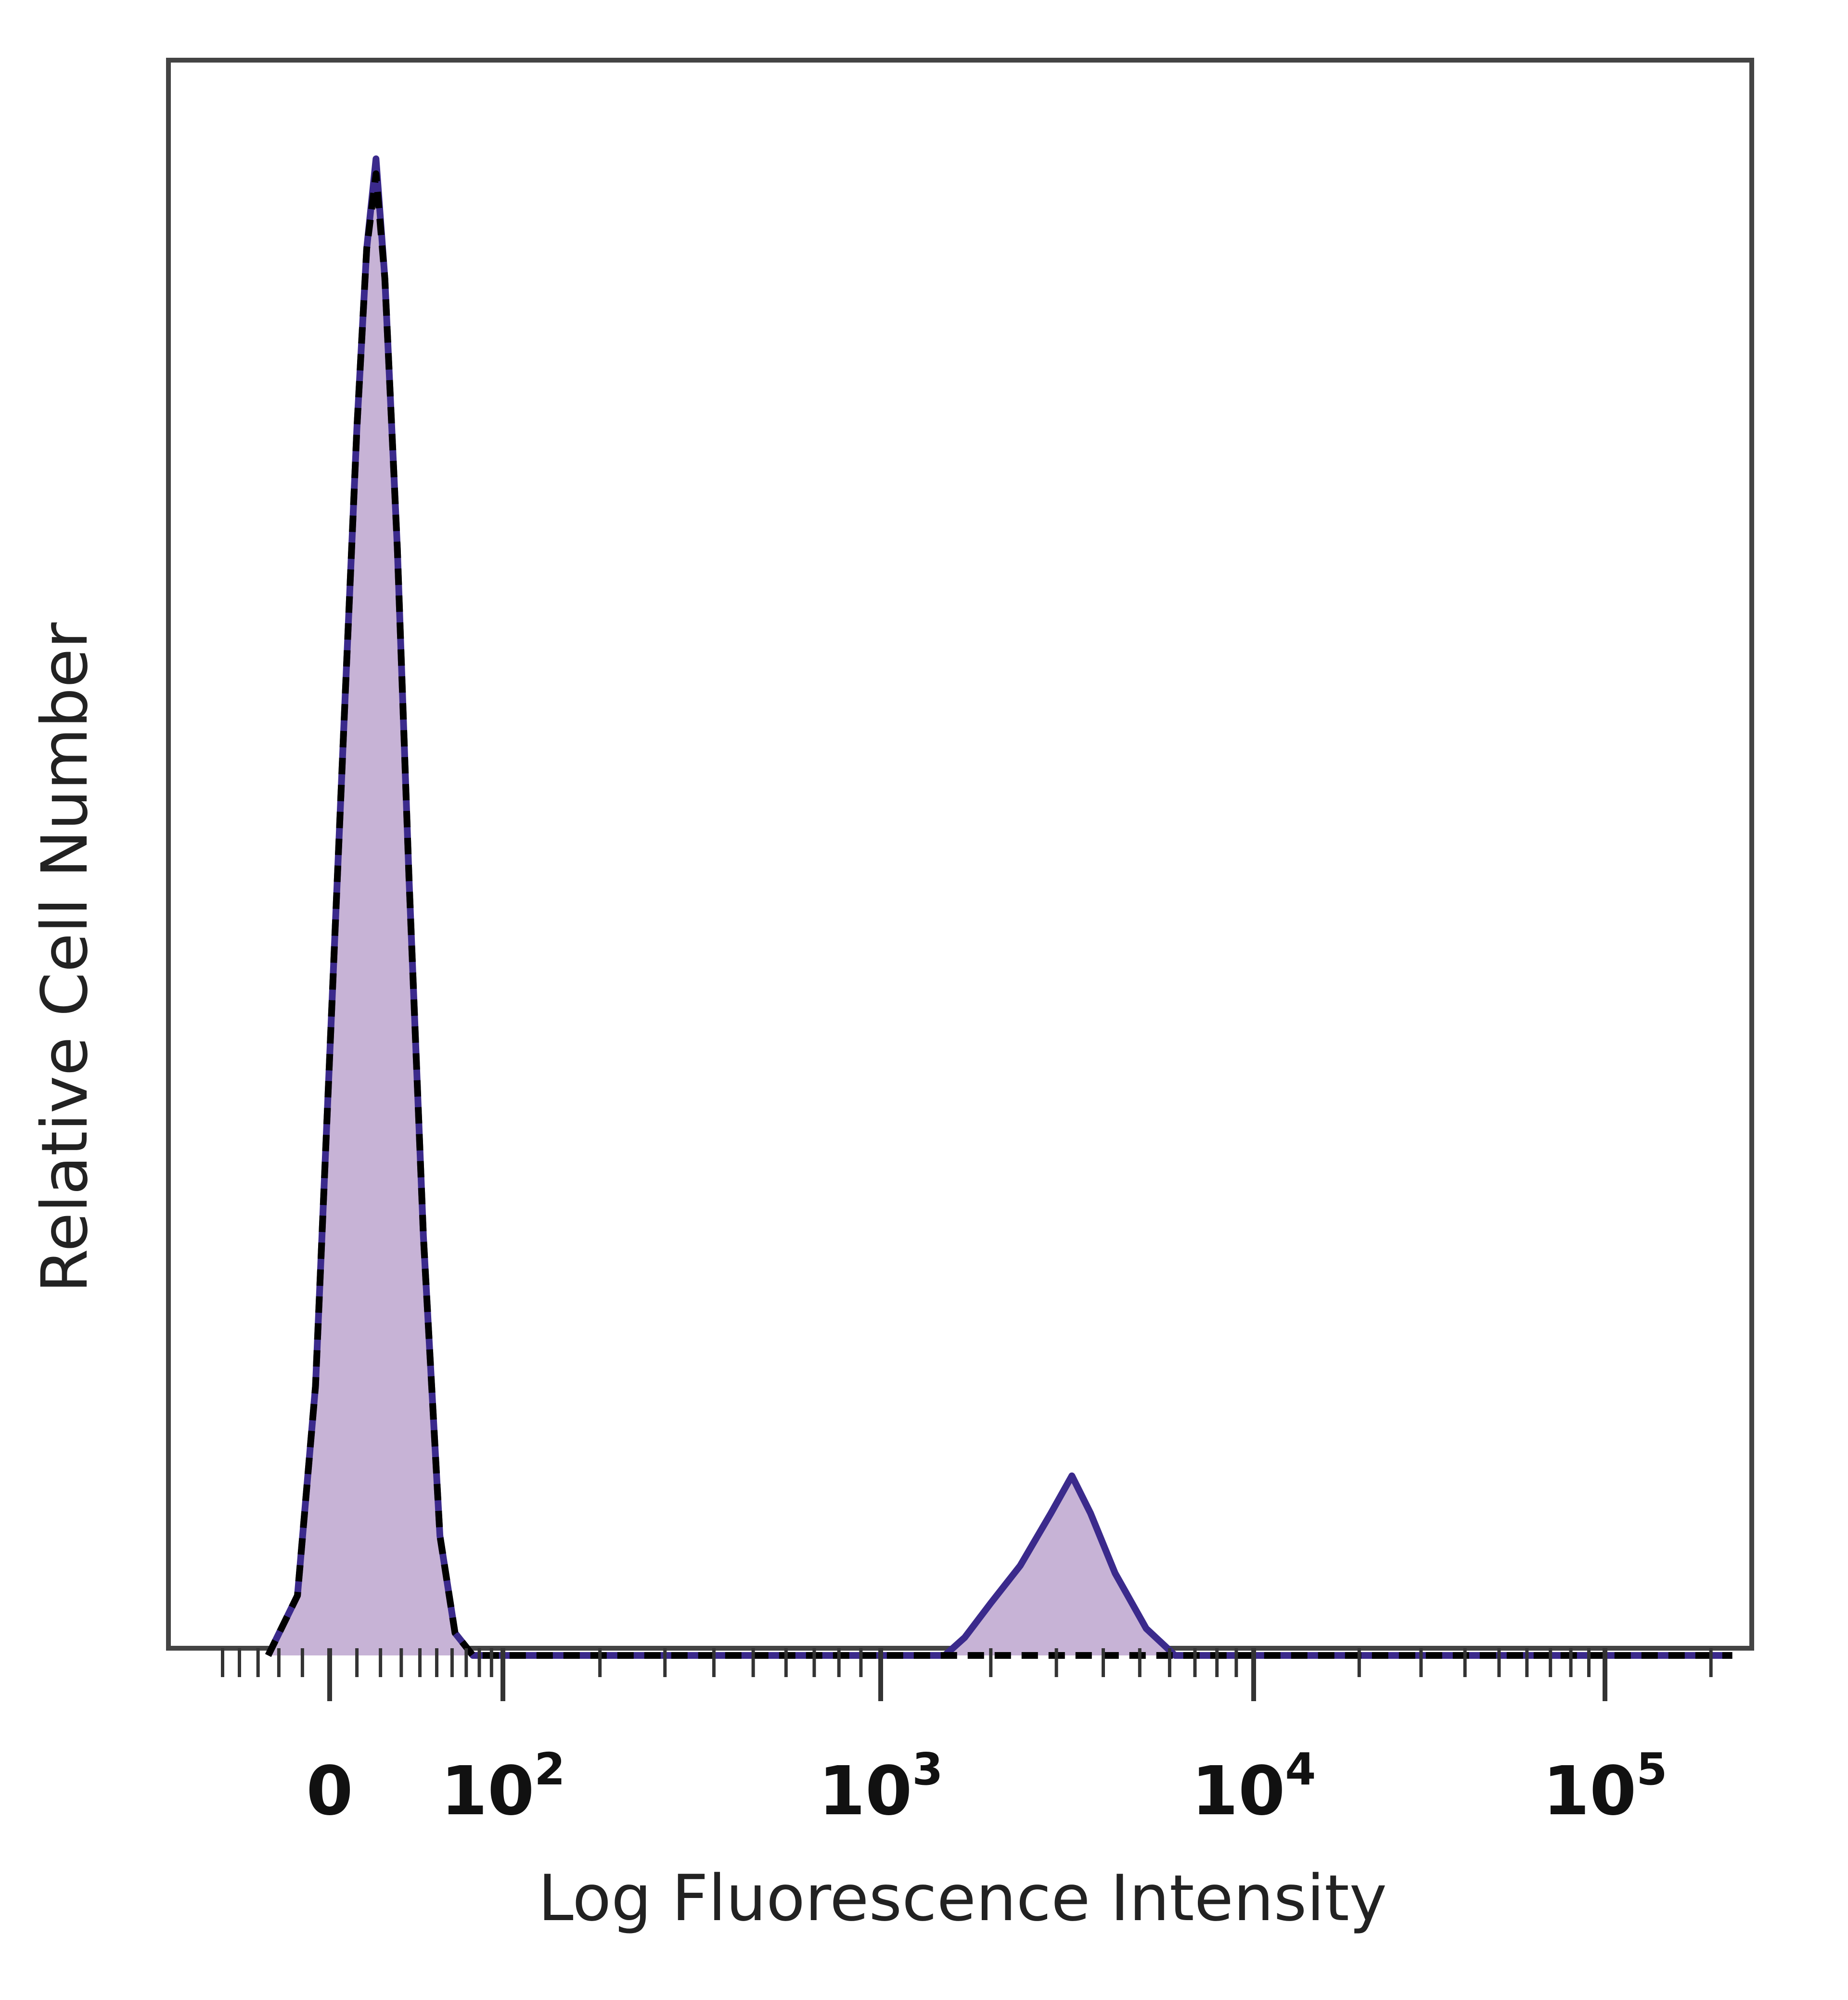 This screenshot has width=1848, height=2000. Describe the element at coordinates (927, 1769) in the screenshot. I see `x-tick-label-exponent: 3` at that location.